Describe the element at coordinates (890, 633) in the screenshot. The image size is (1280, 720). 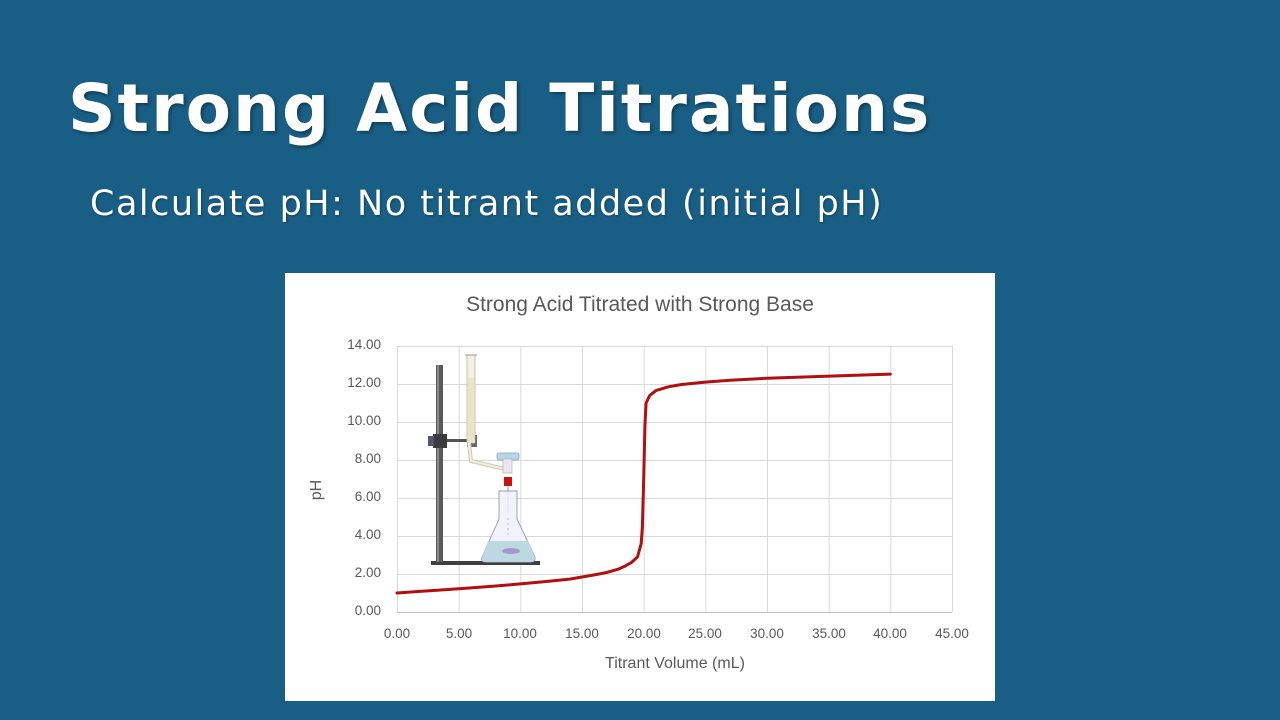
I see `x-tick-label: 40.00` at that location.